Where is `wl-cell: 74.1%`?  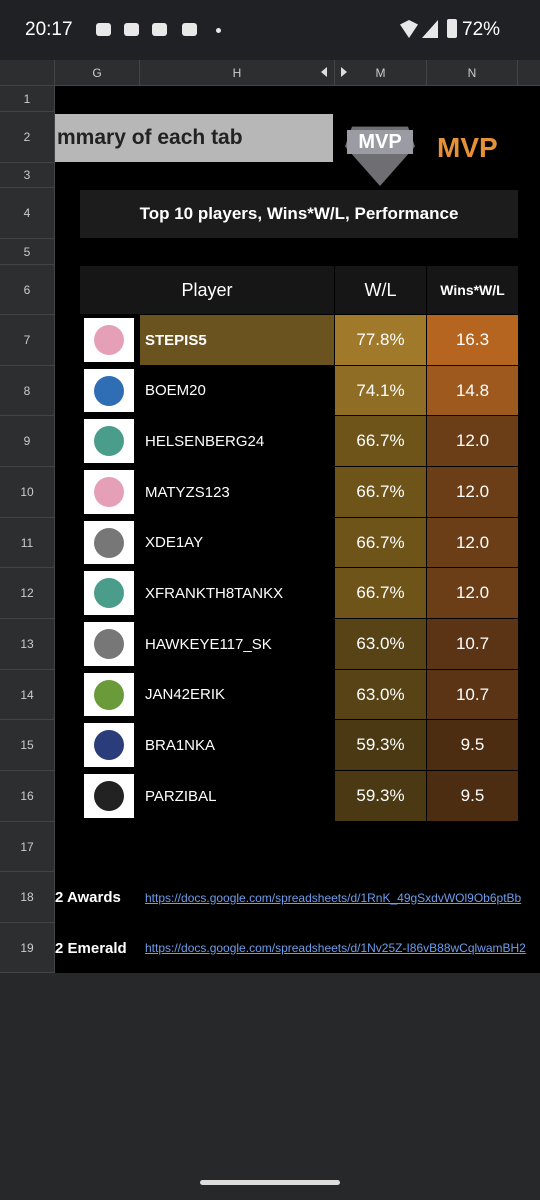
wl-cell: 74.1% is located at coordinates (380, 390).